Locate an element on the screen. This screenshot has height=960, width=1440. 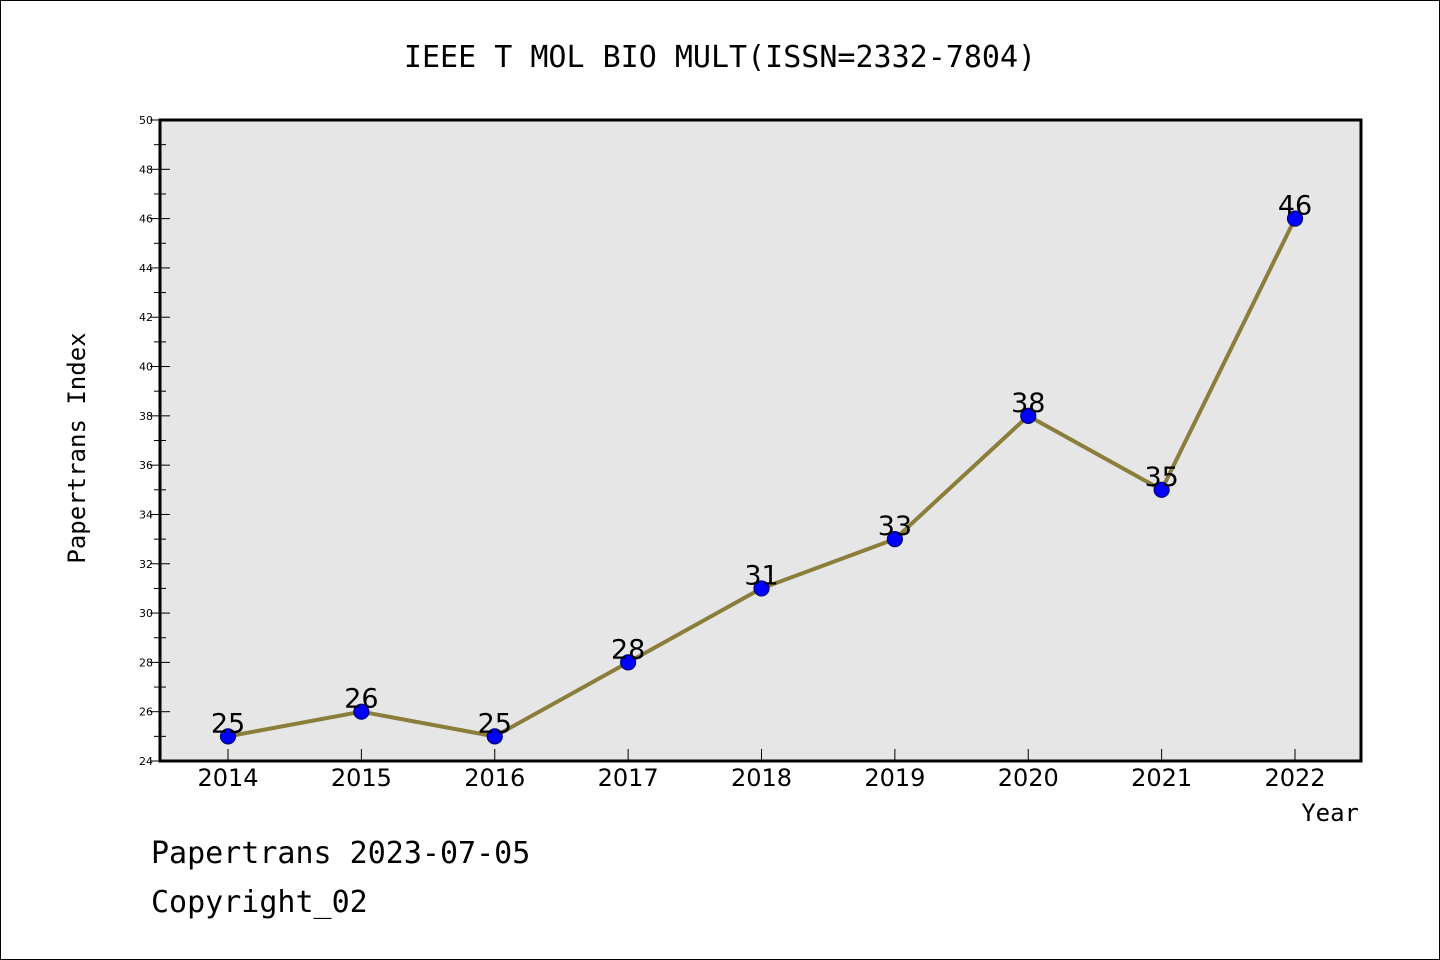
x-axis: 2014 2015 2016 2017 2018 2019 2020 2021 2022 is located at coordinates (761, 770).